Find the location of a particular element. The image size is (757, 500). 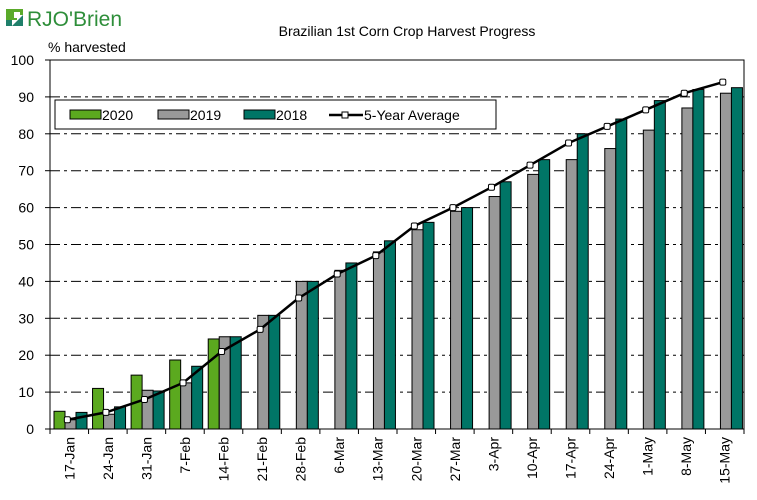

bar-2018-1-May is located at coordinates (659, 265).